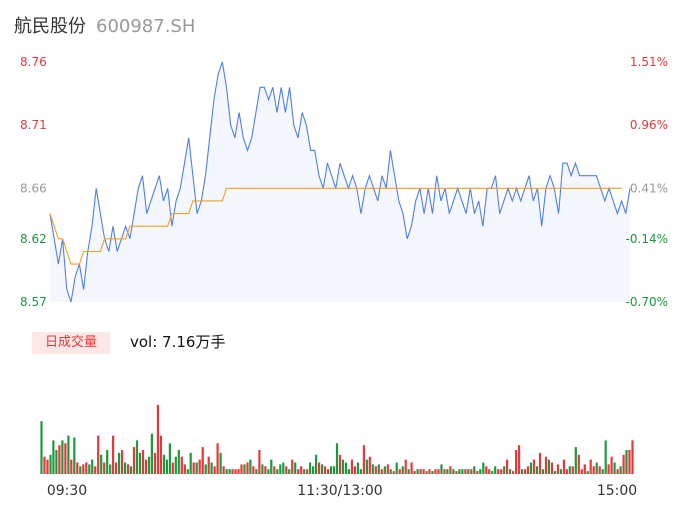 The height and width of the screenshot is (524, 686). Describe the element at coordinates (335, 226) in the screenshot. I see `average-price-line` at that location.